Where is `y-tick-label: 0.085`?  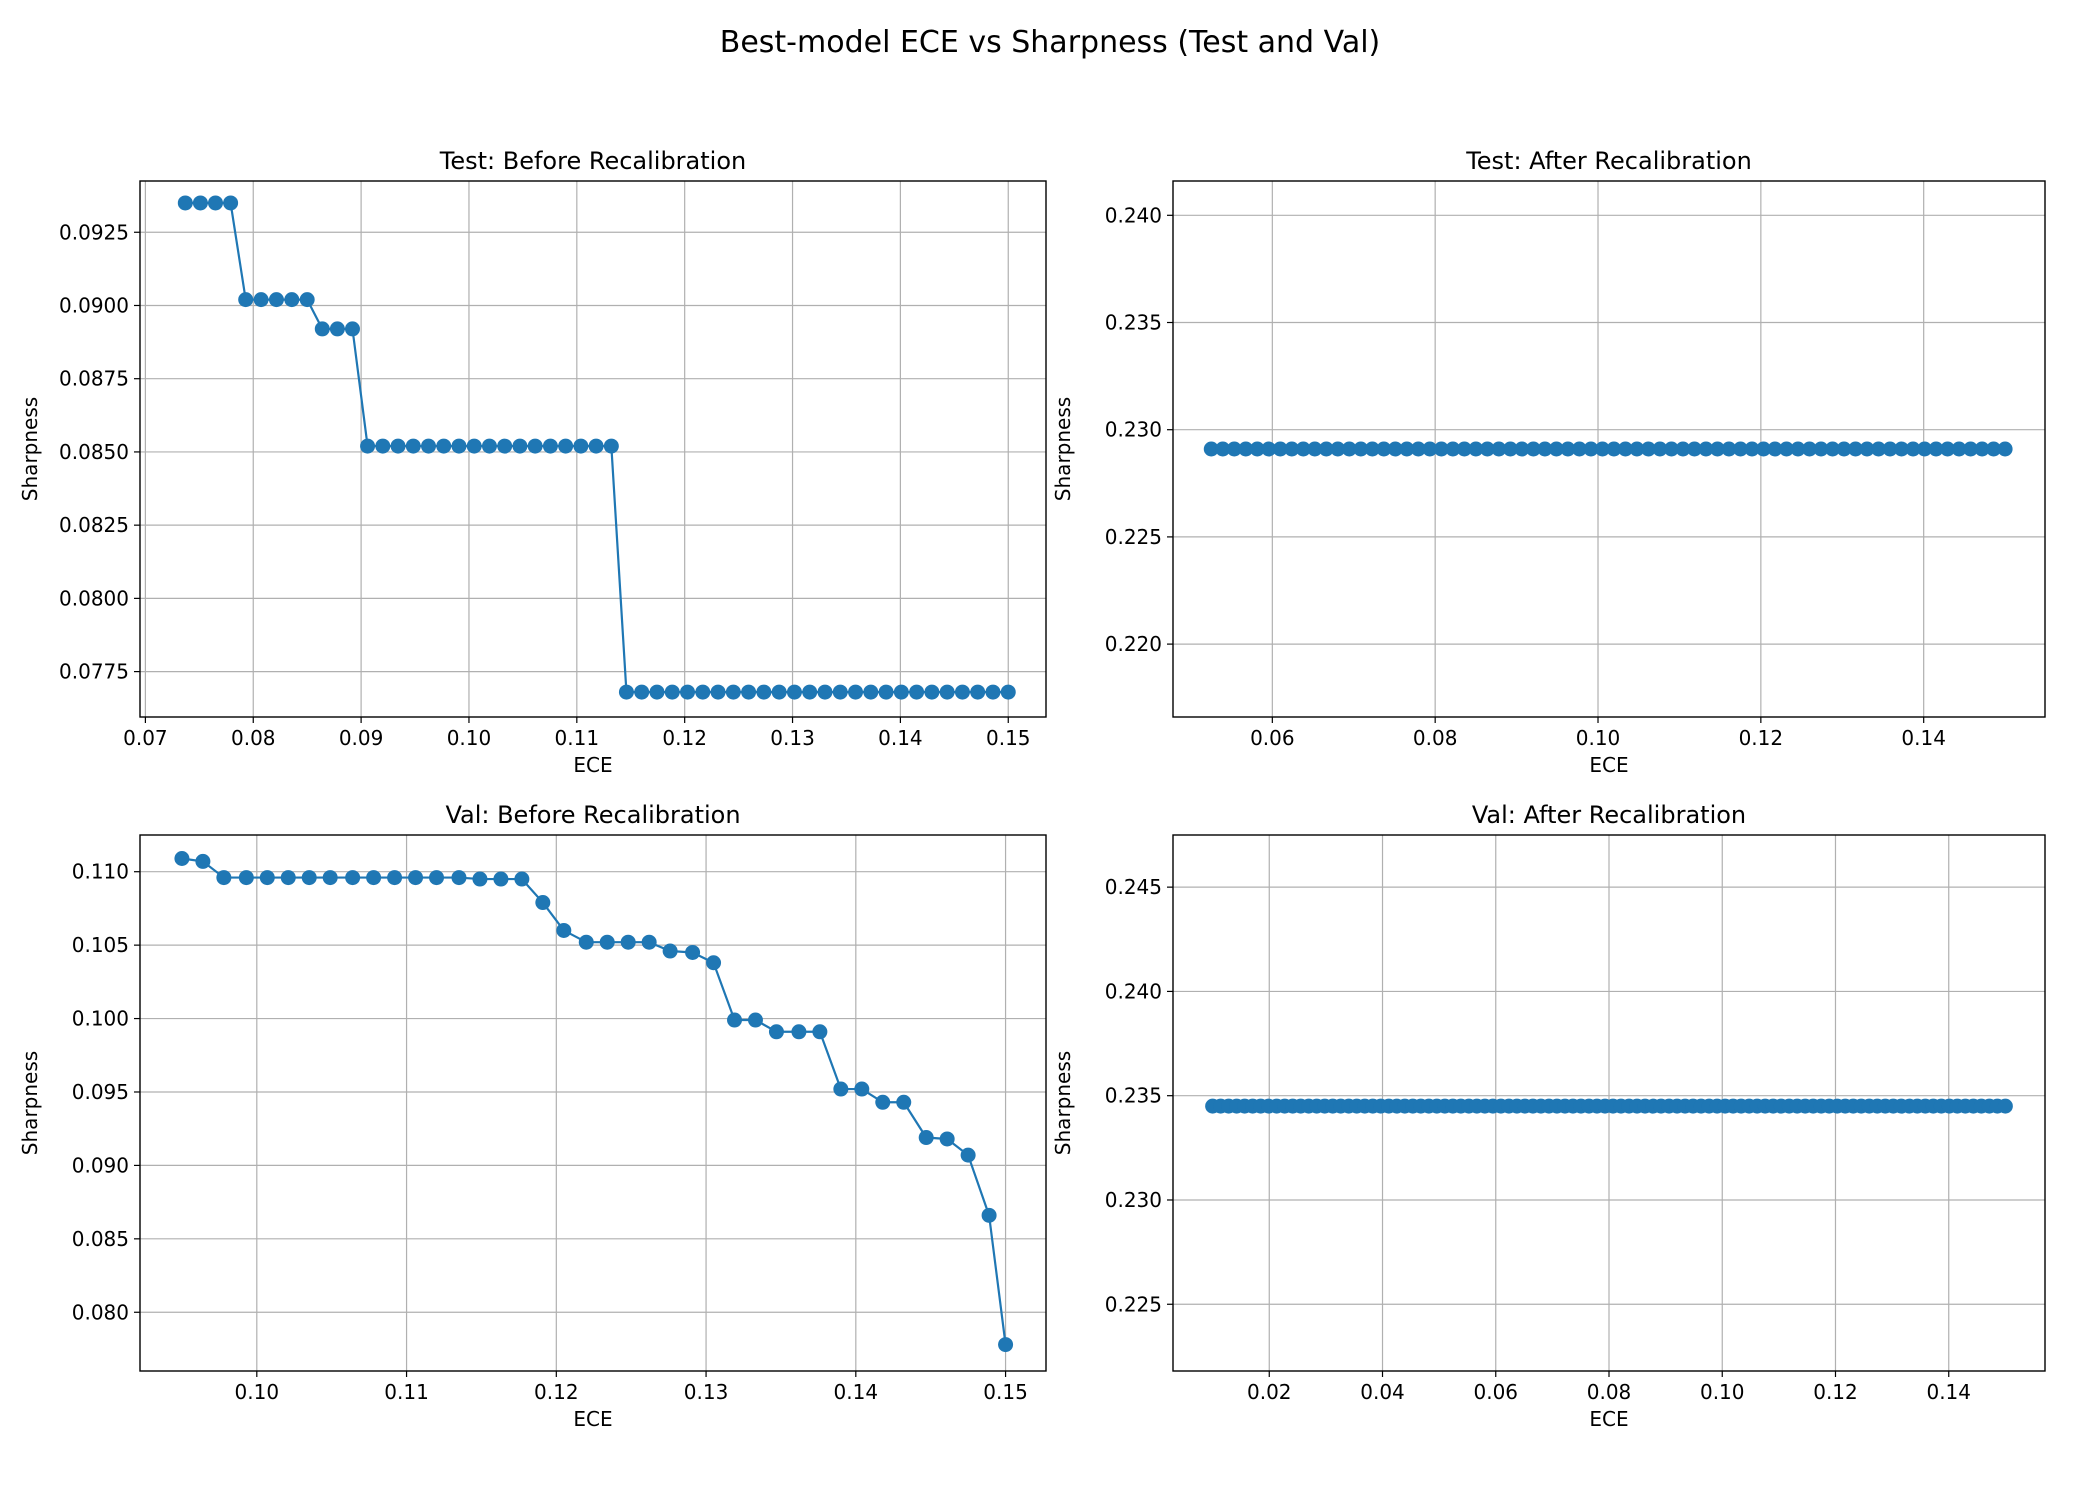 y-tick-label: 0.085 is located at coordinates (100, 1239).